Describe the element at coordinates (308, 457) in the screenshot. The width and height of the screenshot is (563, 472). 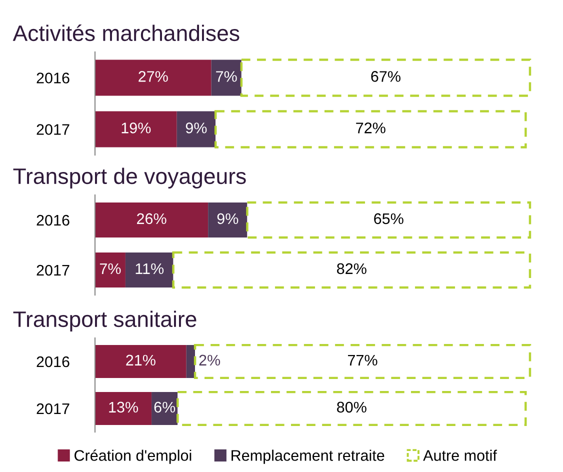
I see `legend-label: Remplacement retraite` at that location.